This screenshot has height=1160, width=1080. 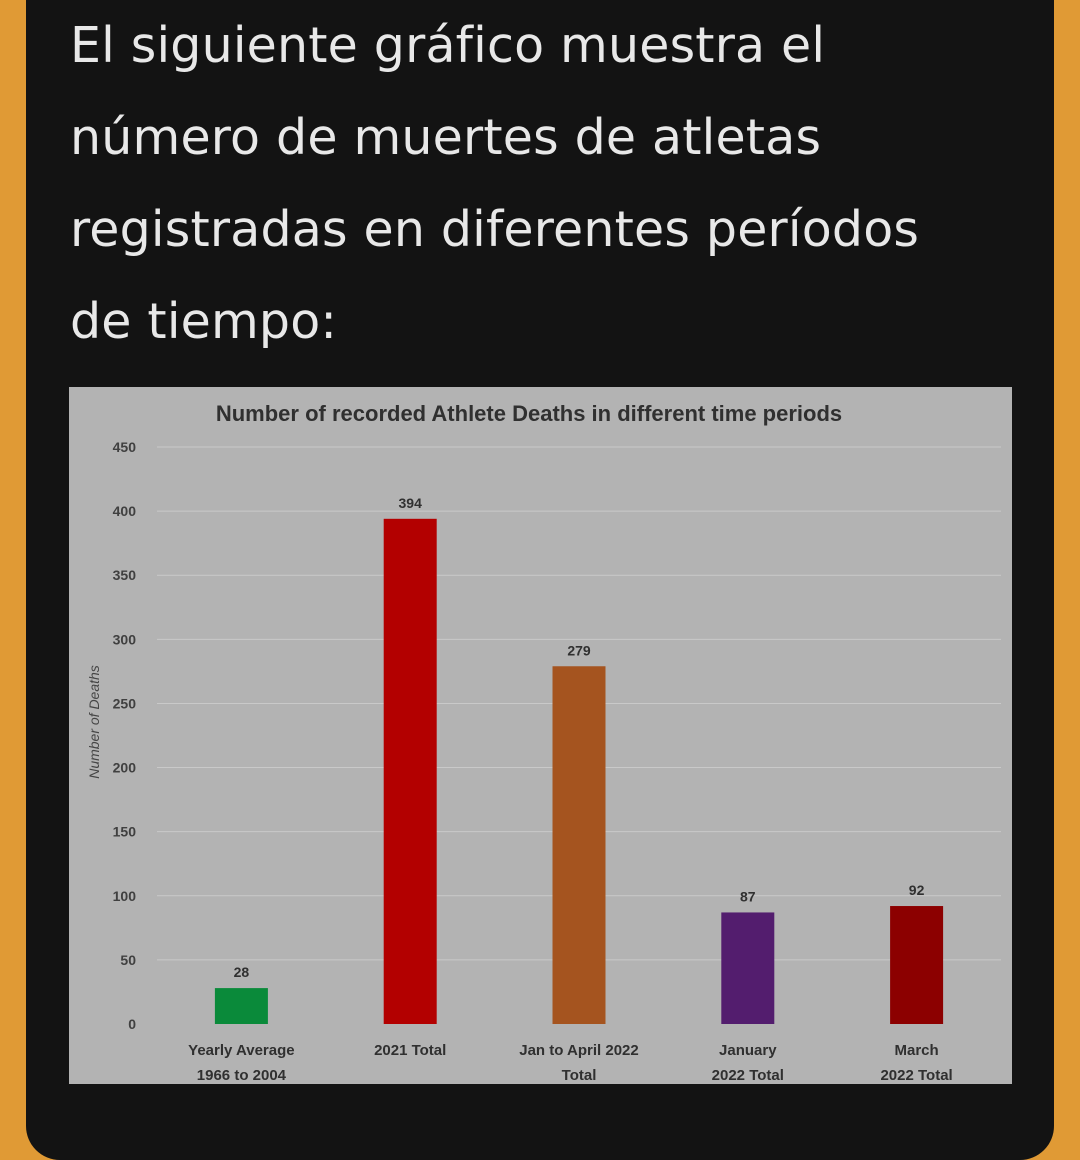 I want to click on data-label-3: 87, so click(x=748, y=896).